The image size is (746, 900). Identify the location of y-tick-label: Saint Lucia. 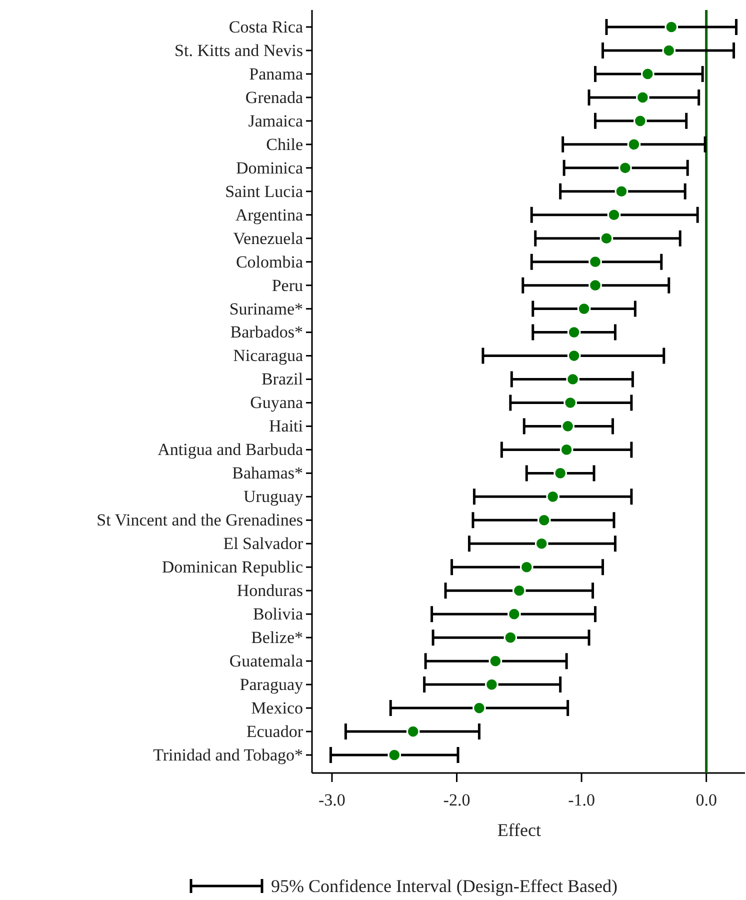
(264, 191).